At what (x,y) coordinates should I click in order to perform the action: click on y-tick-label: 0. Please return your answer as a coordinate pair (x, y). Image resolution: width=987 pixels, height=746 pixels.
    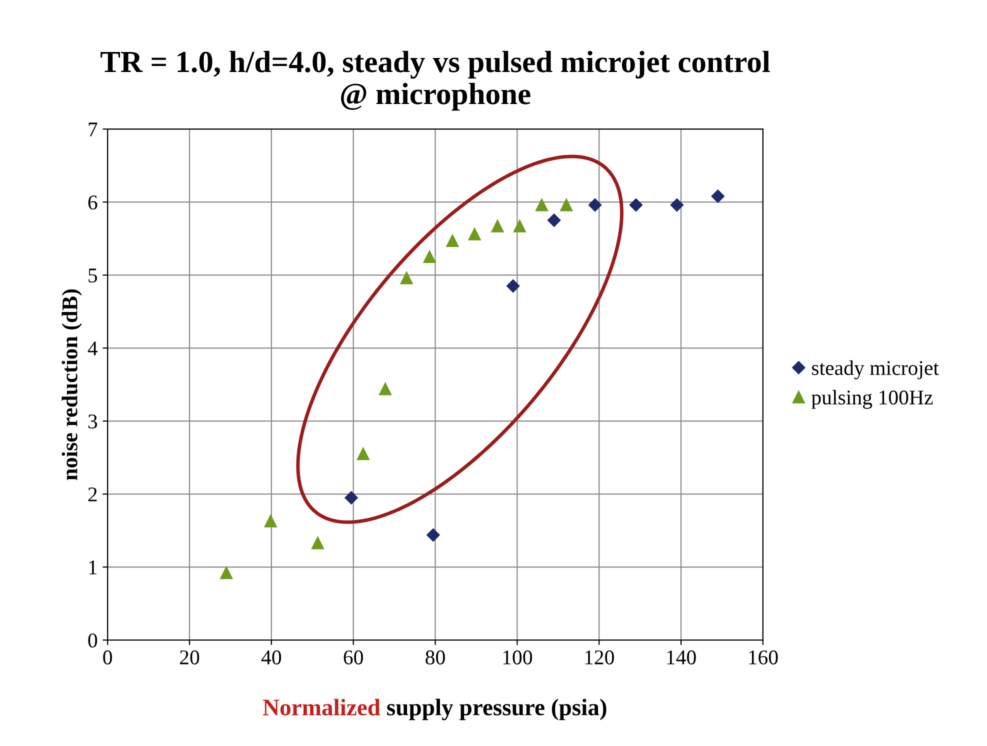
    Looking at the image, I should click on (93, 640).